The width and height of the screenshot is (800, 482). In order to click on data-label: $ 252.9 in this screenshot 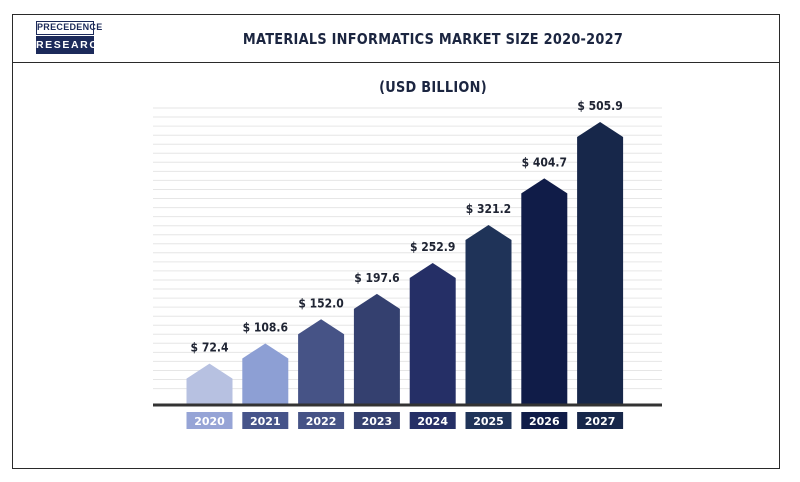, I will do `click(432, 247)`.